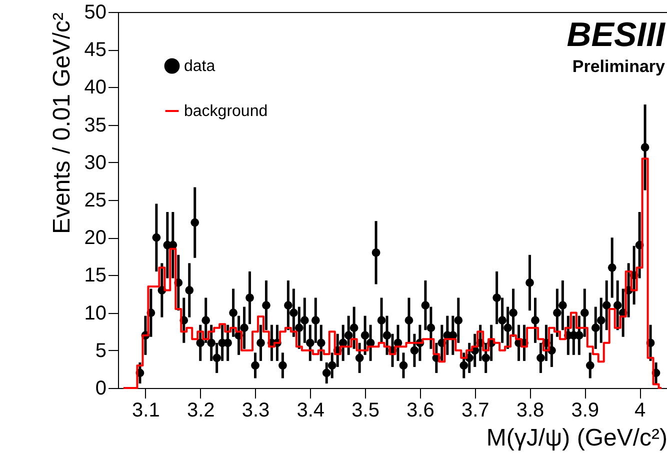  I want to click on x-tick-label: 3.5, so click(366, 411).